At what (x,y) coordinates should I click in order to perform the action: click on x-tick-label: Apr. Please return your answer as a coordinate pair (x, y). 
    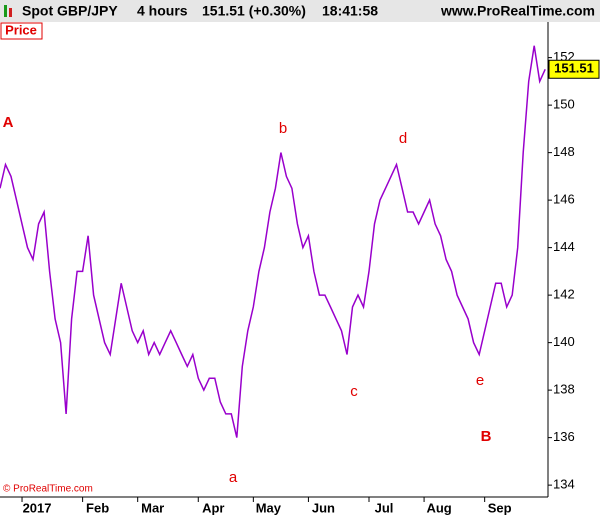
    Looking at the image, I should click on (213, 507).